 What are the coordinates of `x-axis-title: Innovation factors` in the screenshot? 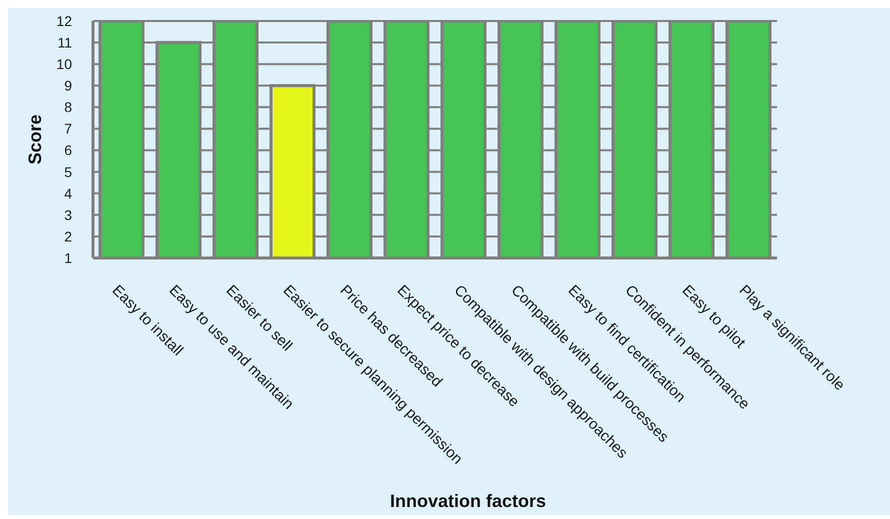 It's located at (468, 501).